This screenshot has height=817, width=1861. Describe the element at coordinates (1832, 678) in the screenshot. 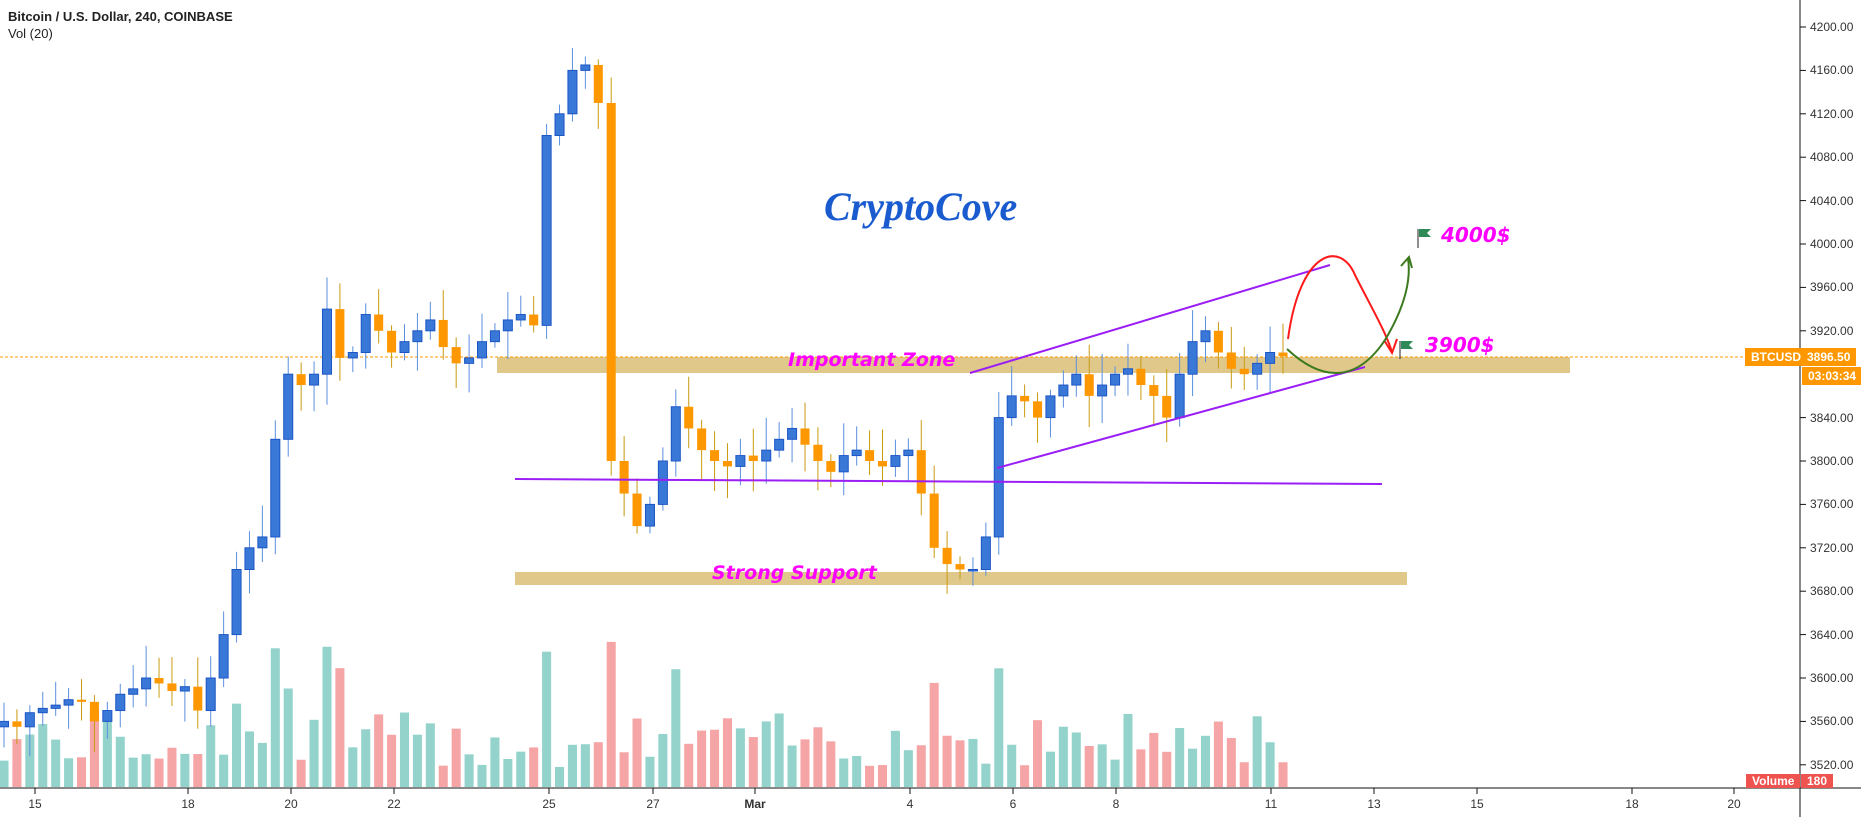

I see `price-axis-label: 3600.00` at that location.